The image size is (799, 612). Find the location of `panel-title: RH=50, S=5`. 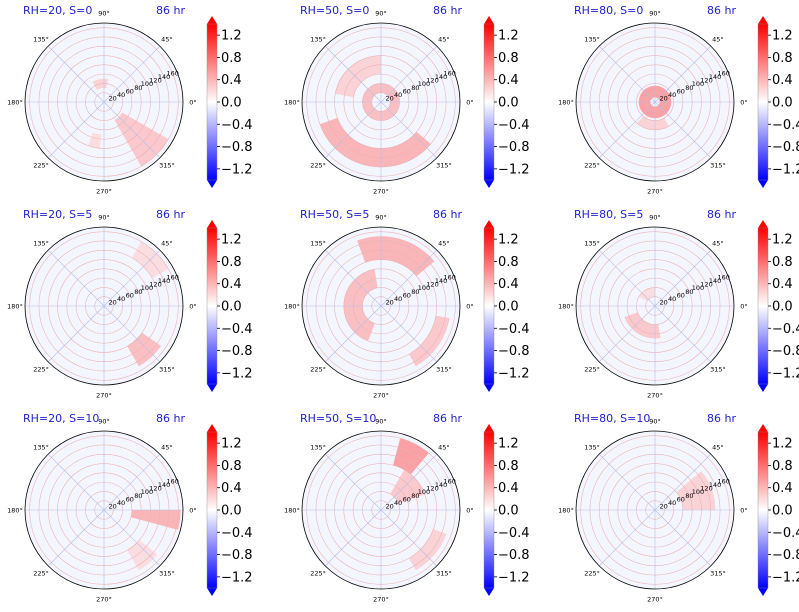

panel-title: RH=50, S=5 is located at coordinates (334, 214).